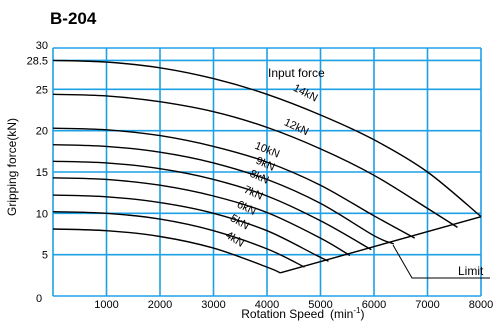 The image size is (496, 324). I want to click on input-force-label: Input force, so click(296, 73).